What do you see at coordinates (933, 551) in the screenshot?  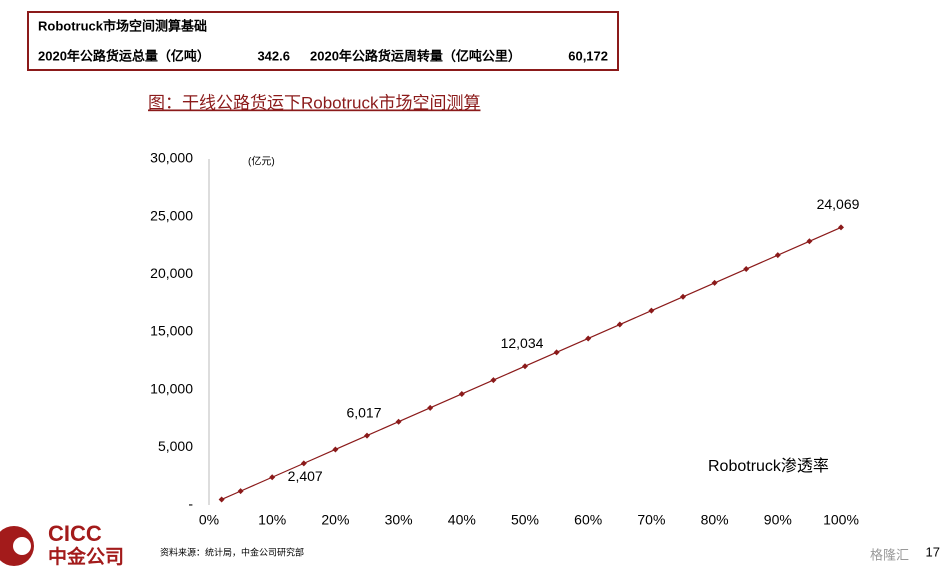 I see `page-number: 17` at bounding box center [933, 551].